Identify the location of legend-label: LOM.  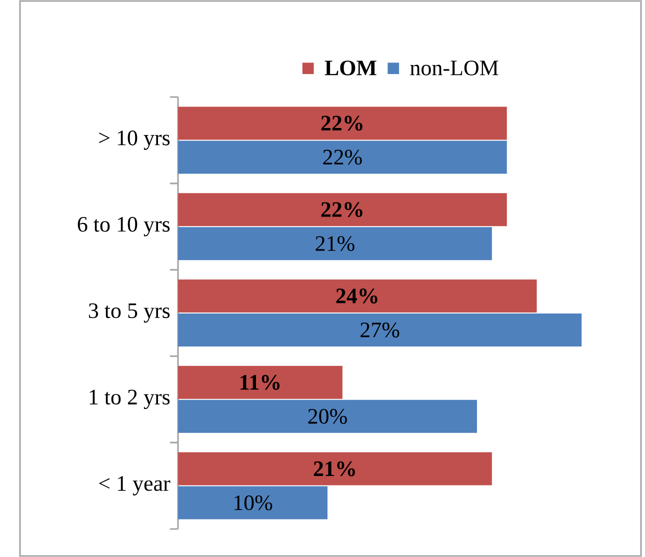
(350, 68).